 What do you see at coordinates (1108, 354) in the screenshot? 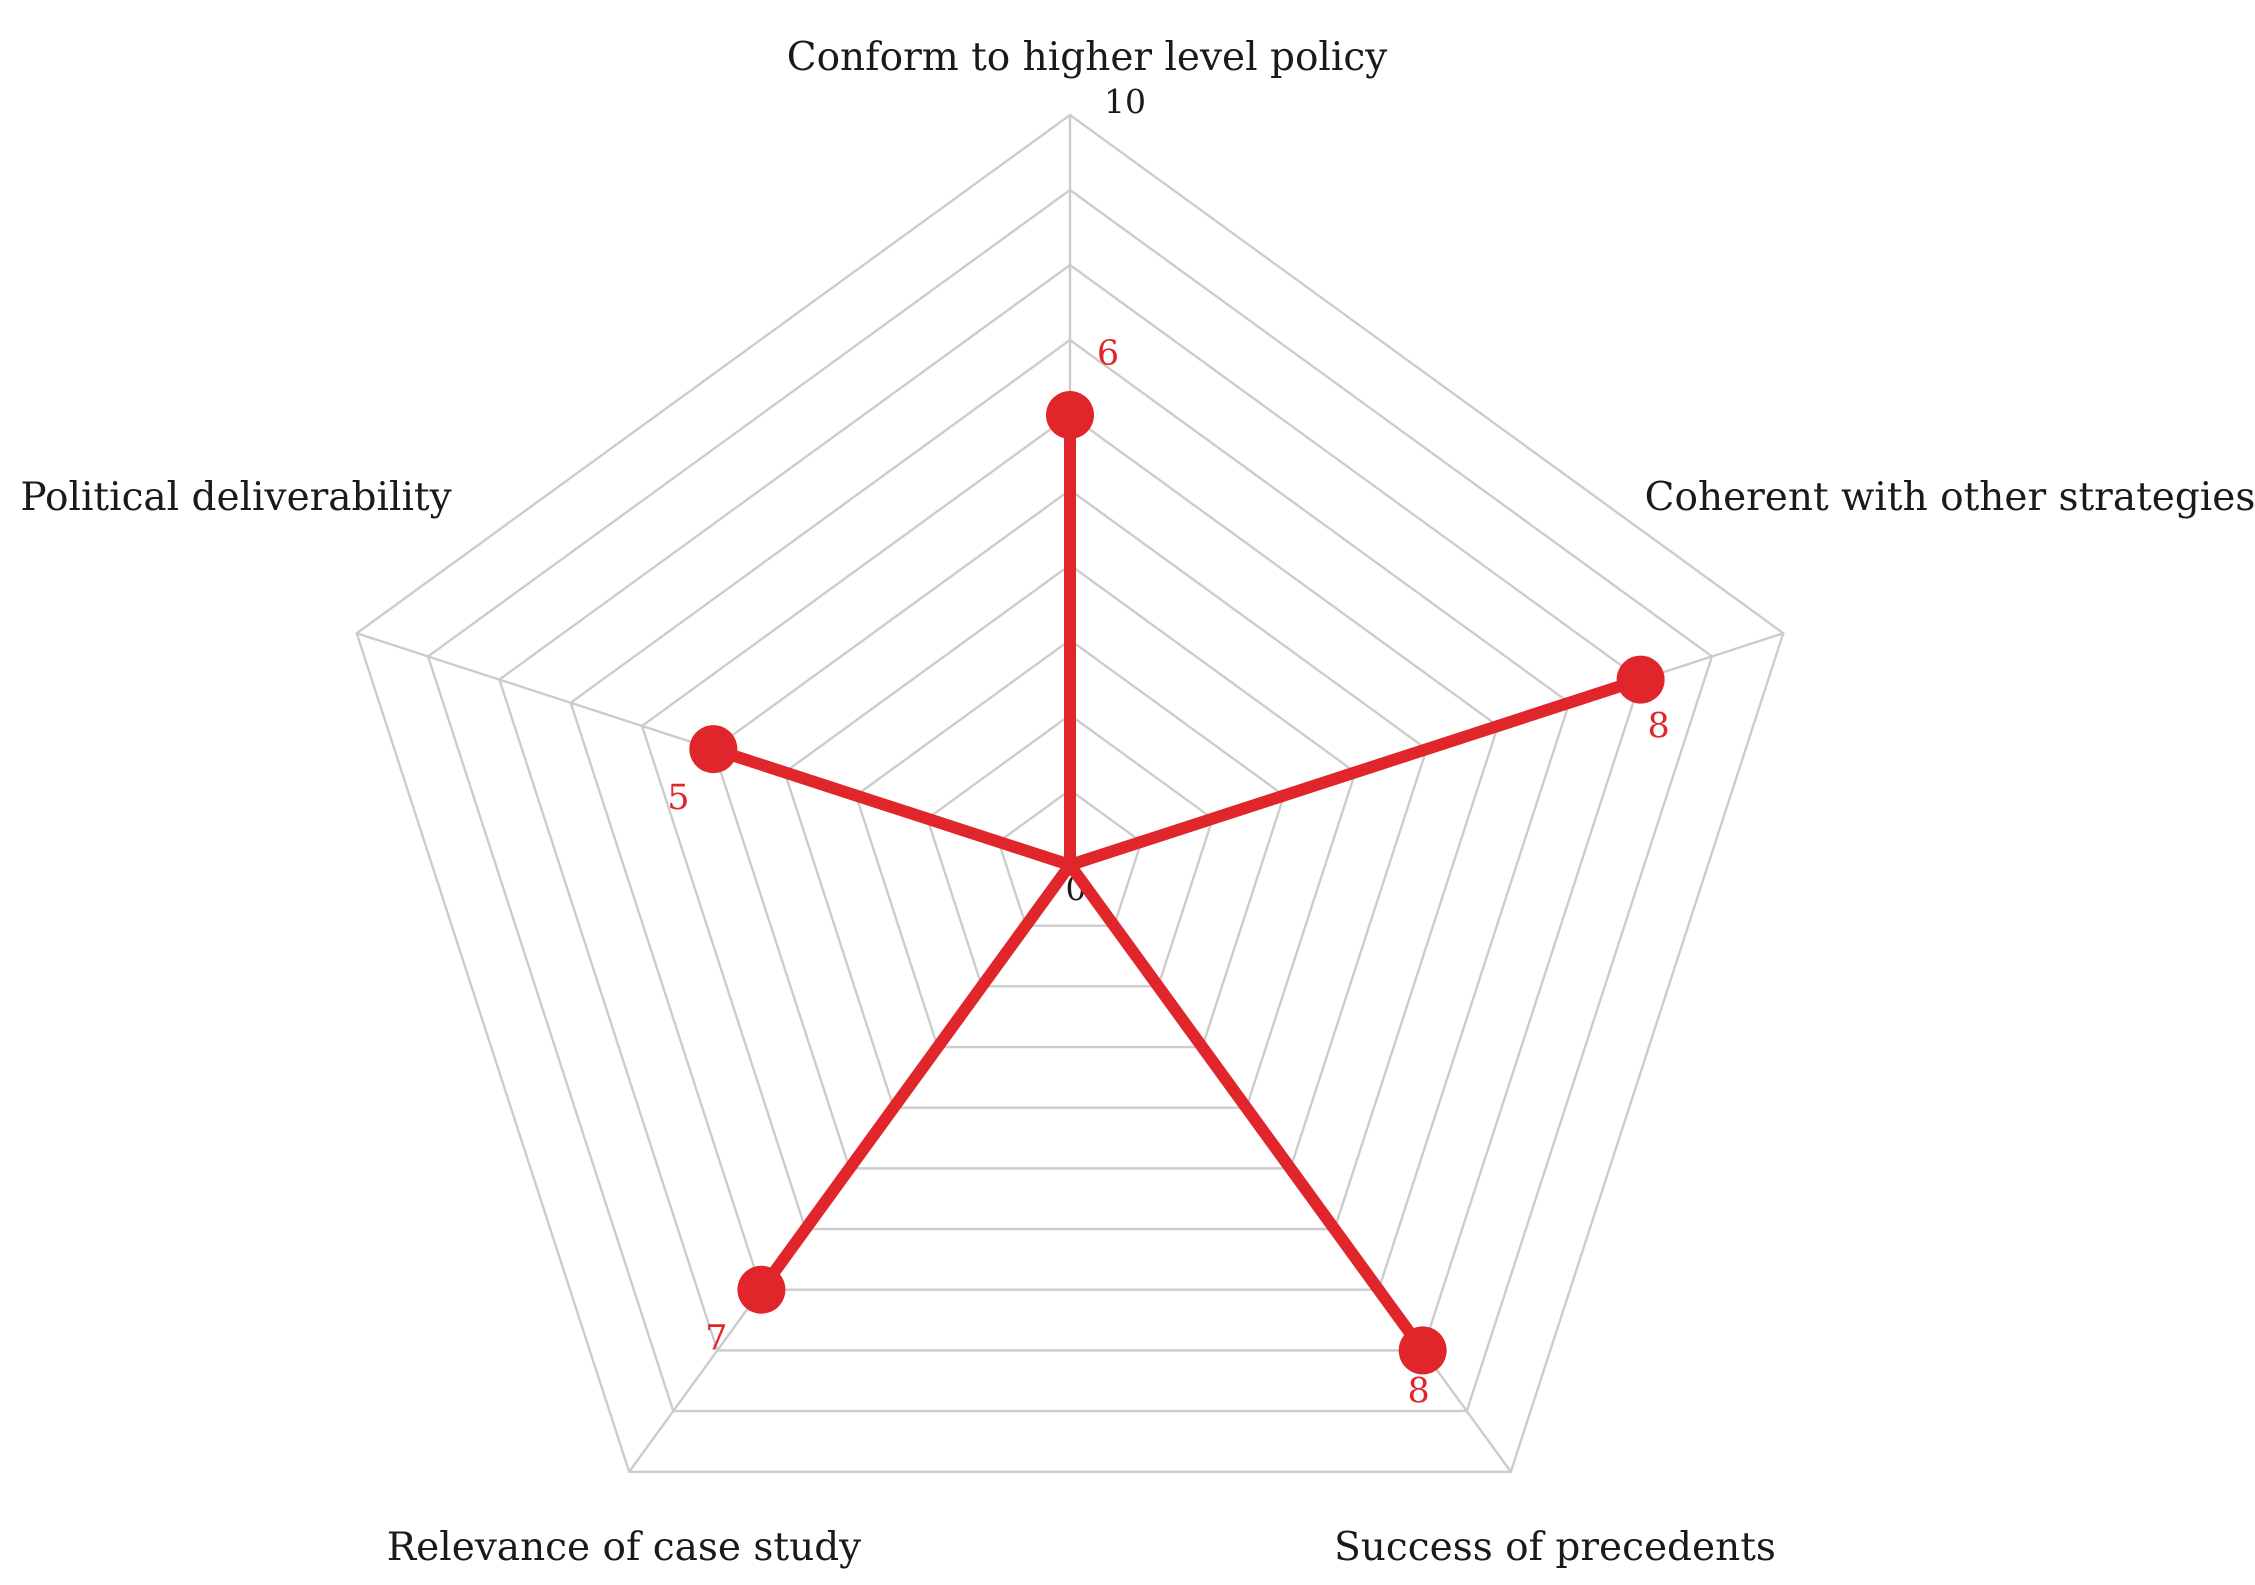
I see `data-label-0: 6` at bounding box center [1108, 354].